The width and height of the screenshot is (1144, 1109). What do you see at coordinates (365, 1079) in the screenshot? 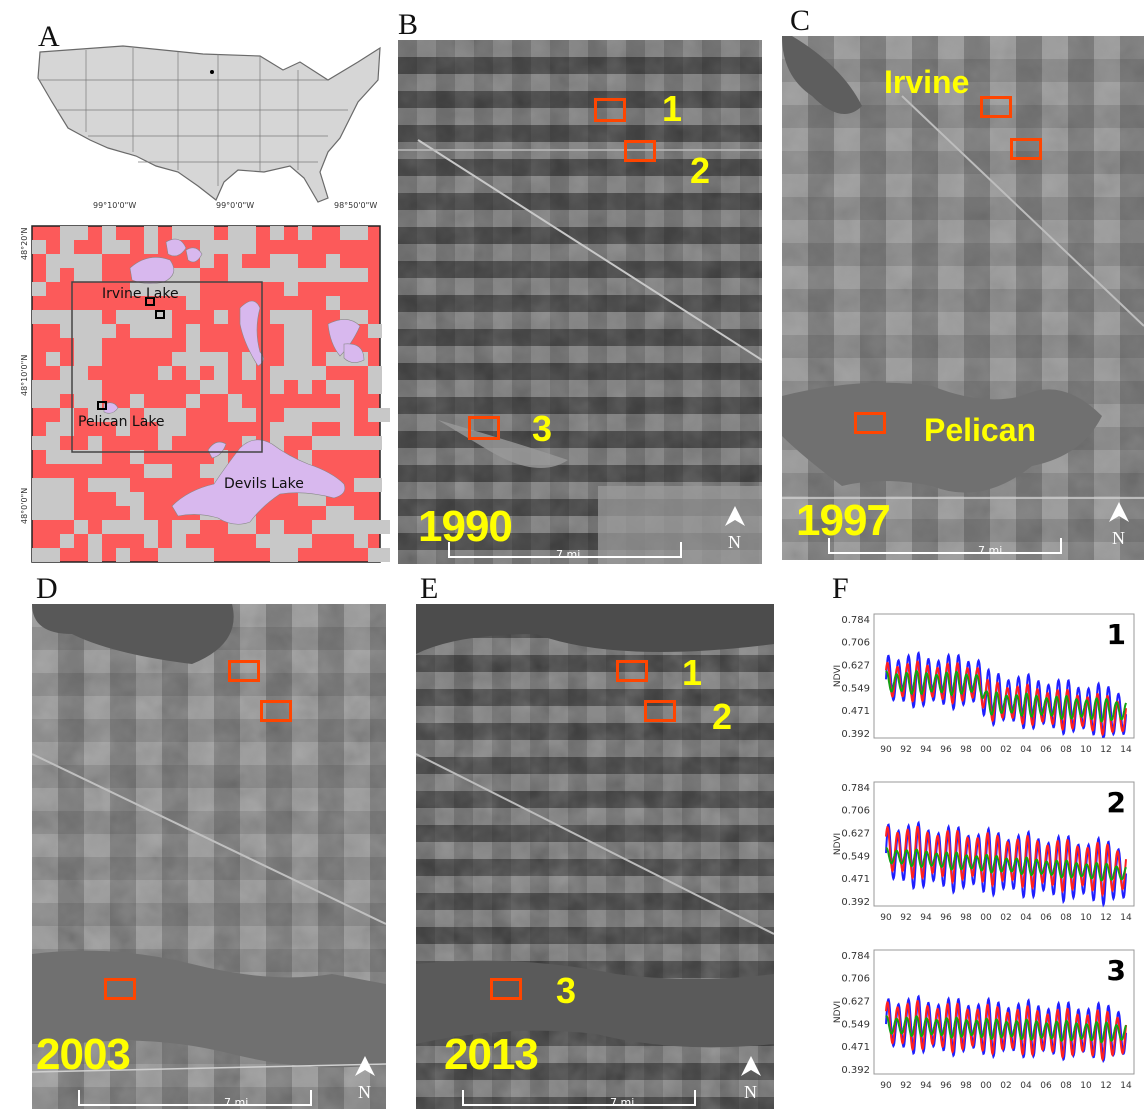
I see `north-arrow-icon: N` at bounding box center [365, 1079].